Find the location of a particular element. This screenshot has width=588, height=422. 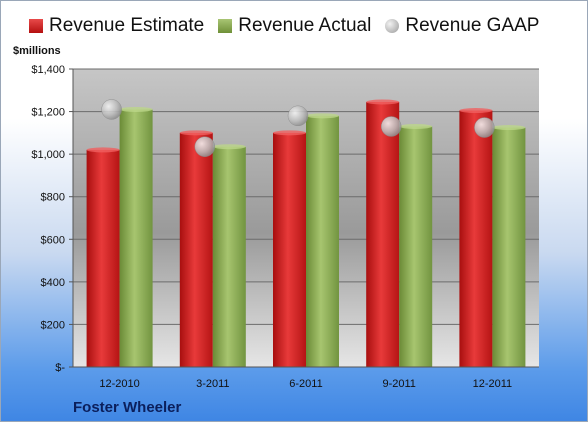

legend-label-gaap: Revenue GAAP is located at coordinates (472, 25).